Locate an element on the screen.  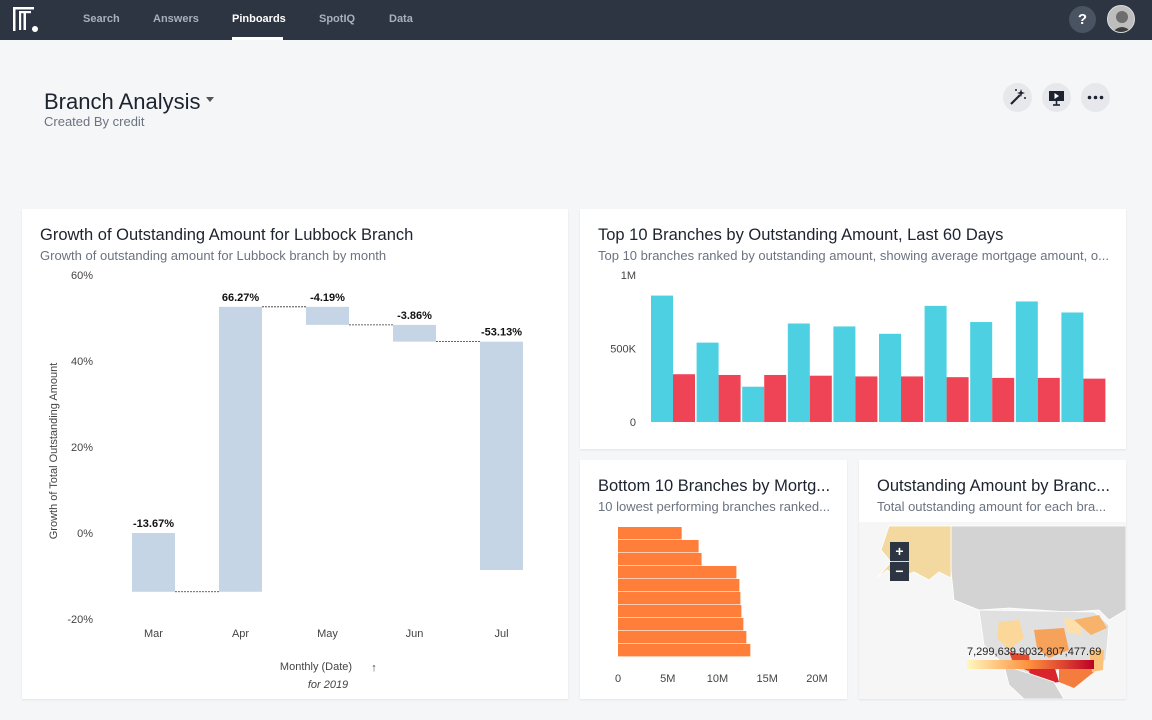
y-tick-label: 20% is located at coordinates (82, 448).